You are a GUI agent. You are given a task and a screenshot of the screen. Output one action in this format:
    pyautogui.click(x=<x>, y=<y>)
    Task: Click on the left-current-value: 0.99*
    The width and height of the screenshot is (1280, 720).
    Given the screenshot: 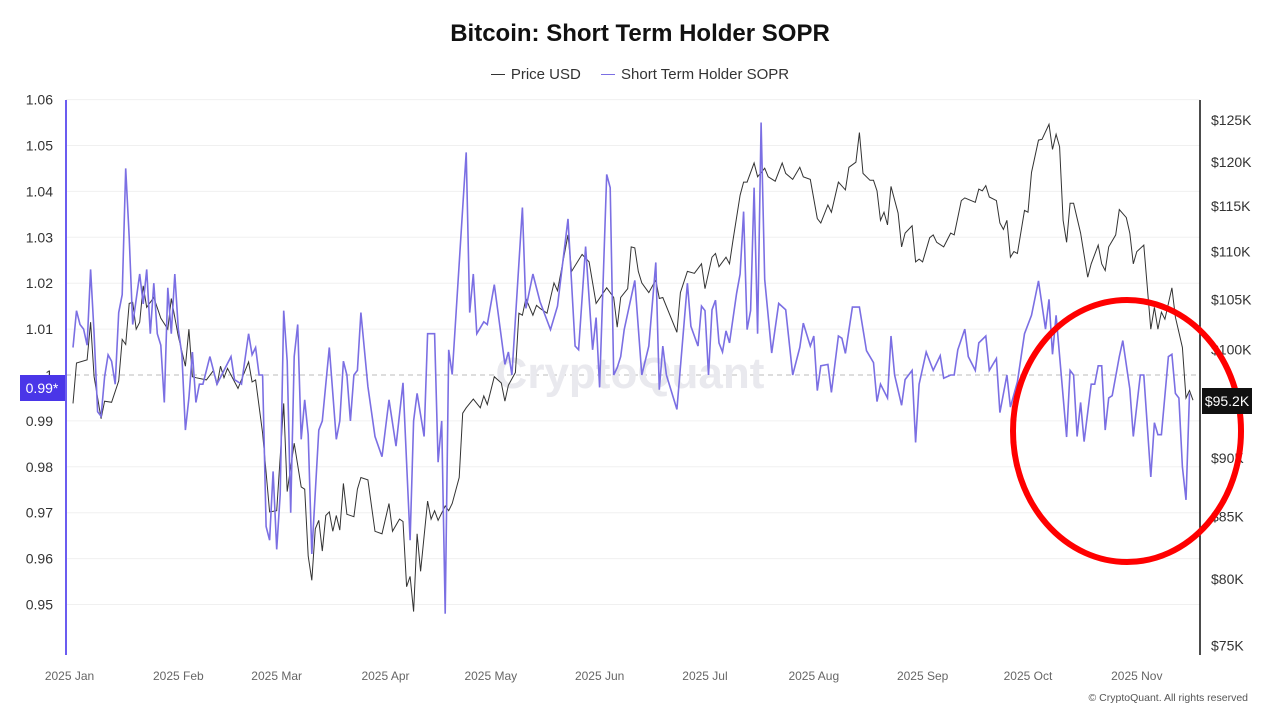 What is the action you would take?
    pyautogui.click(x=42, y=388)
    